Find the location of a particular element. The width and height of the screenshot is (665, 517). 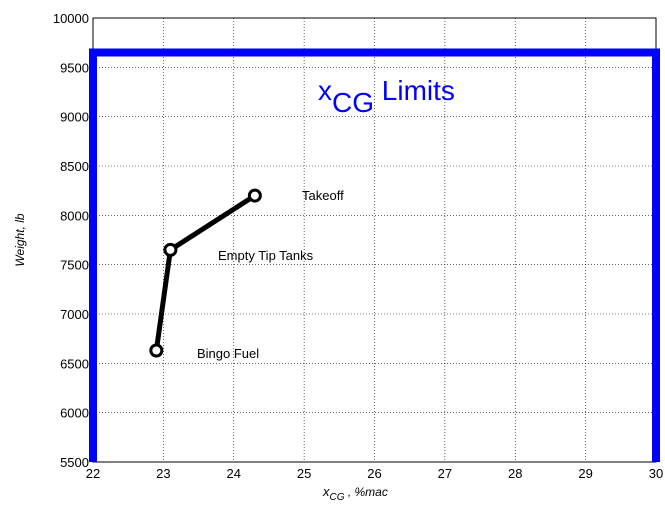

annotation: Takeoff is located at coordinates (323, 195).